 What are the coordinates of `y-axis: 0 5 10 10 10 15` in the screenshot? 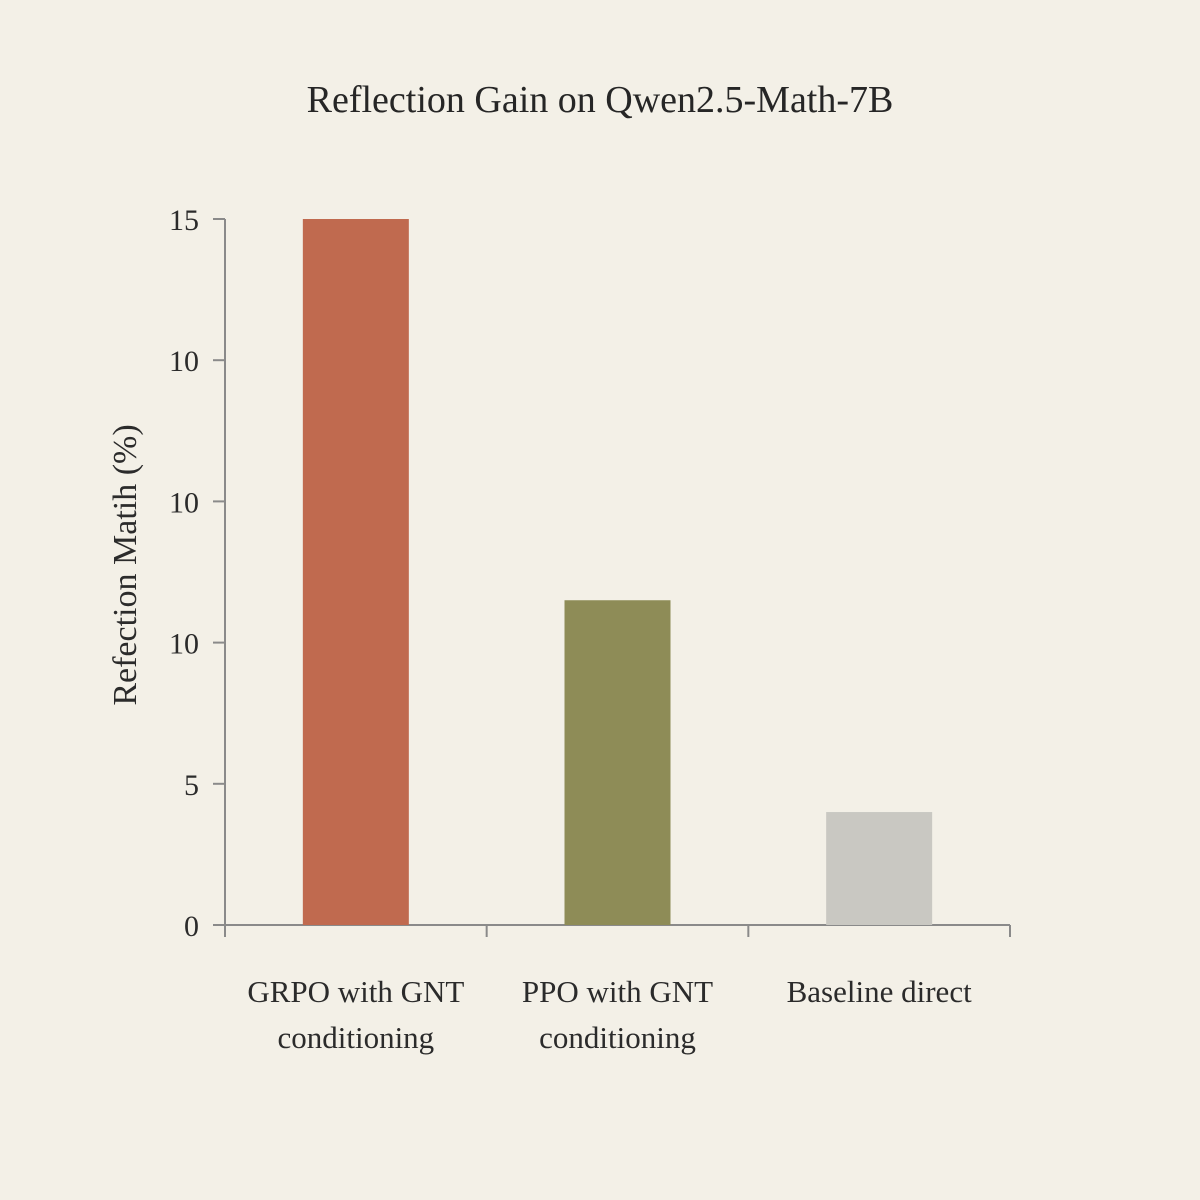 It's located at (197, 573).